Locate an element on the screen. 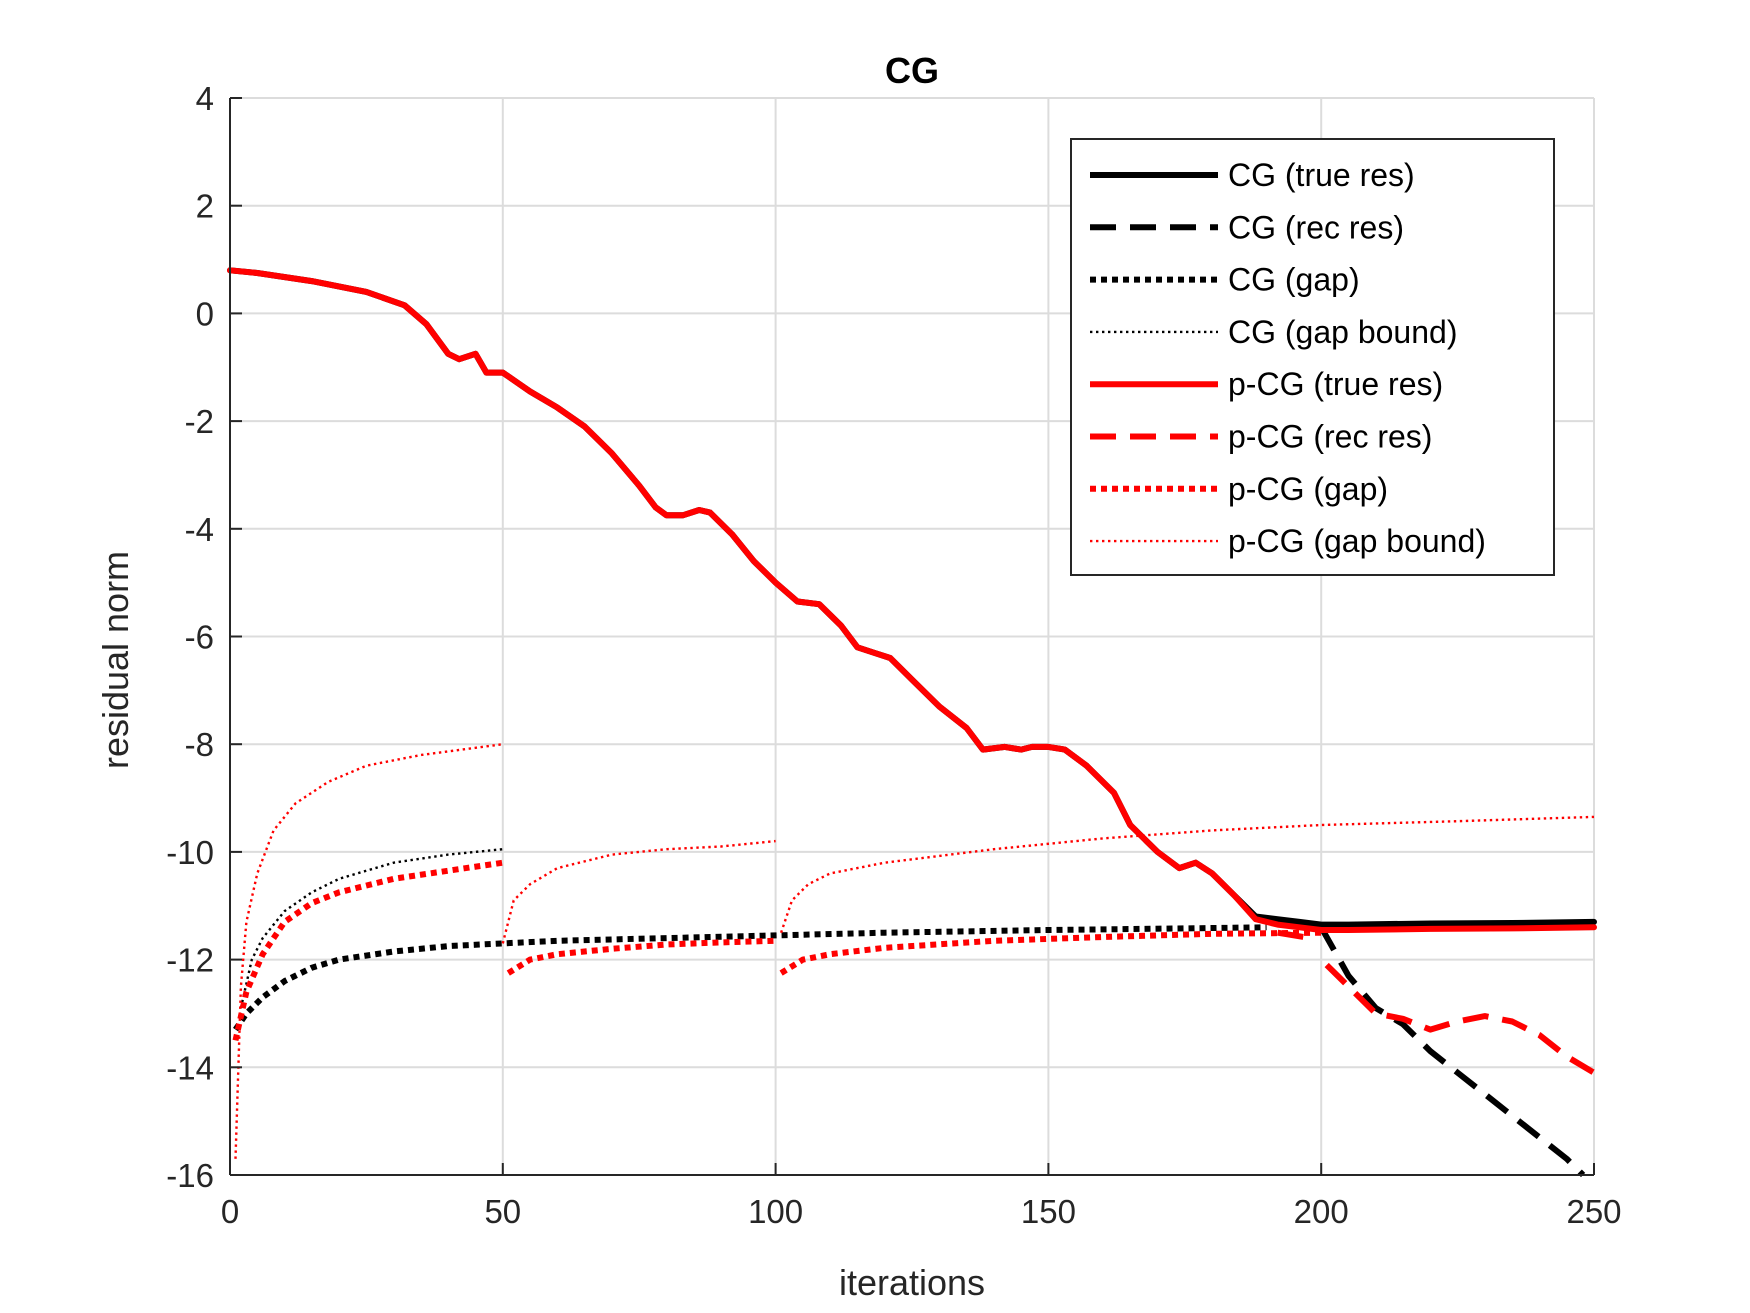 This screenshot has height=1313, width=1750. x-tick-label: 250 is located at coordinates (1593, 1211).